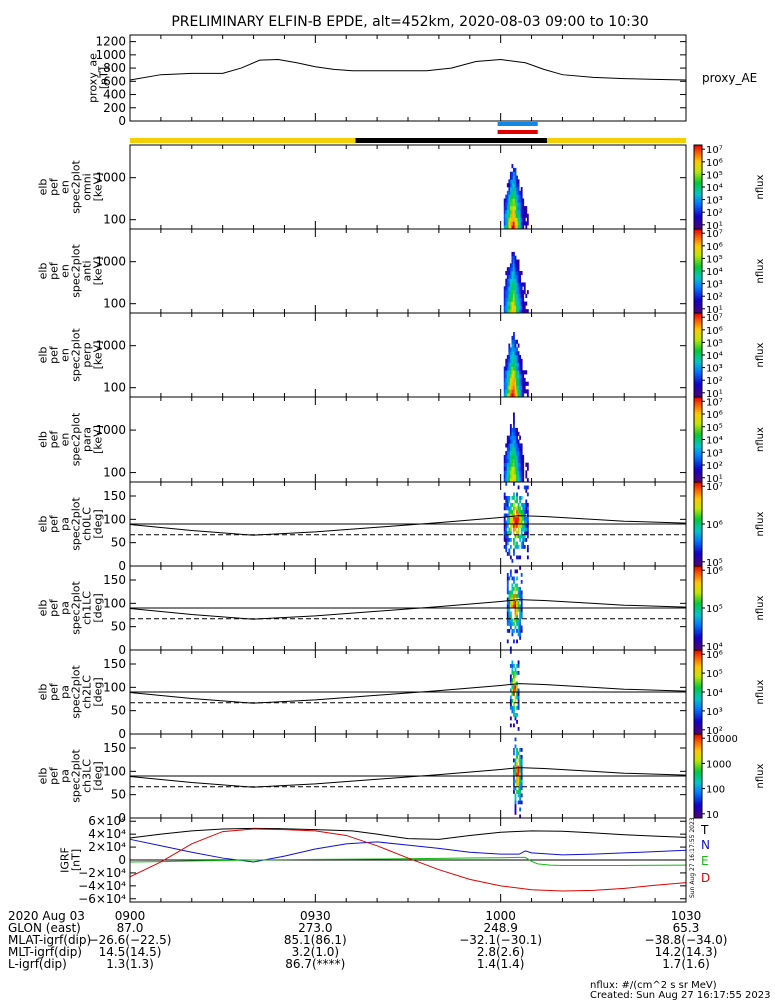 The image size is (775, 1000). Describe the element at coordinates (65, 608) in the screenshot. I see `y-axis-label-line: pa` at that location.